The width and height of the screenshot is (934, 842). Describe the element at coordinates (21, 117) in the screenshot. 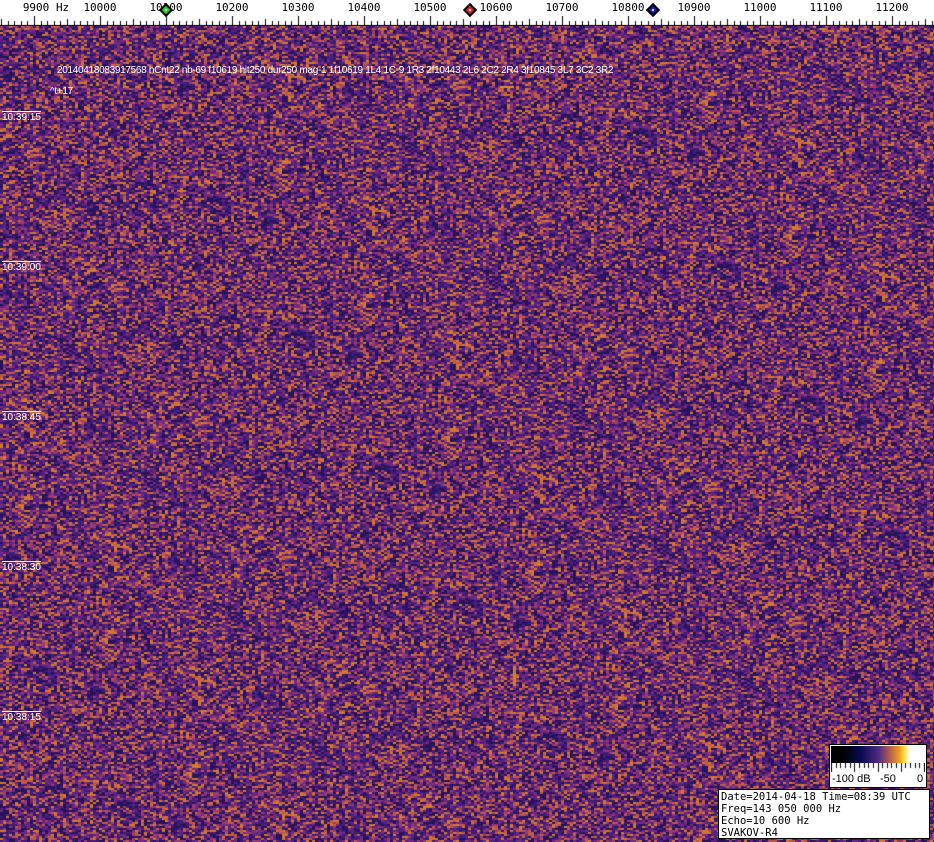

I see `time-label: 10:39:15` at that location.